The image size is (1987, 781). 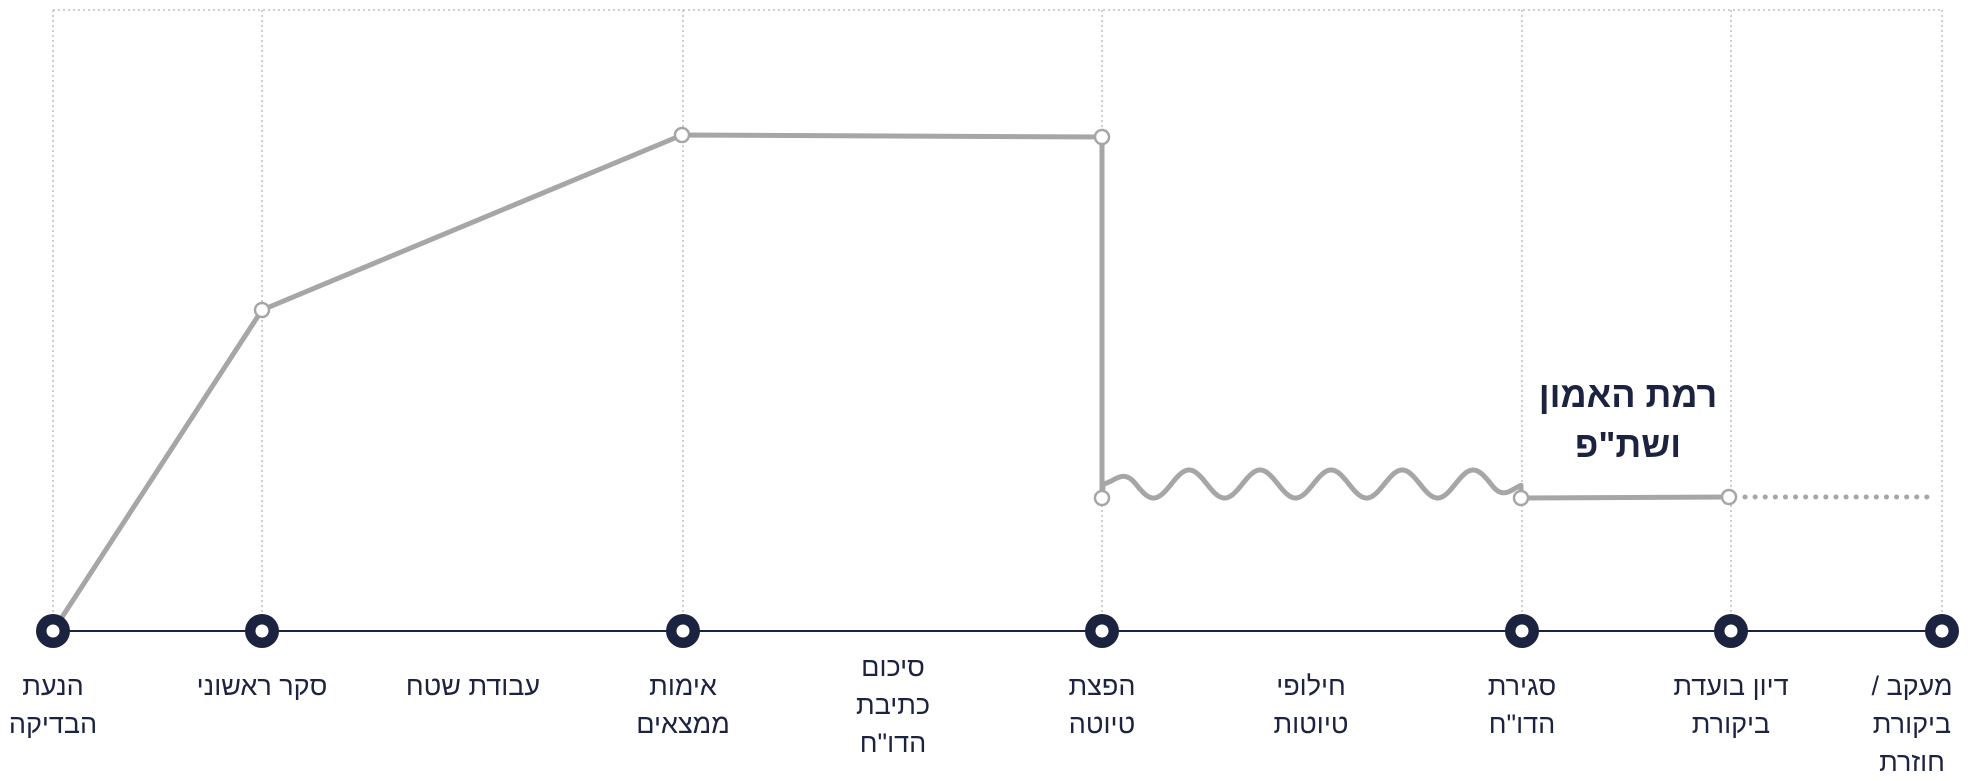 I want to click on milestone-label-5: סגירת הדו"ח, so click(x=1522, y=705).